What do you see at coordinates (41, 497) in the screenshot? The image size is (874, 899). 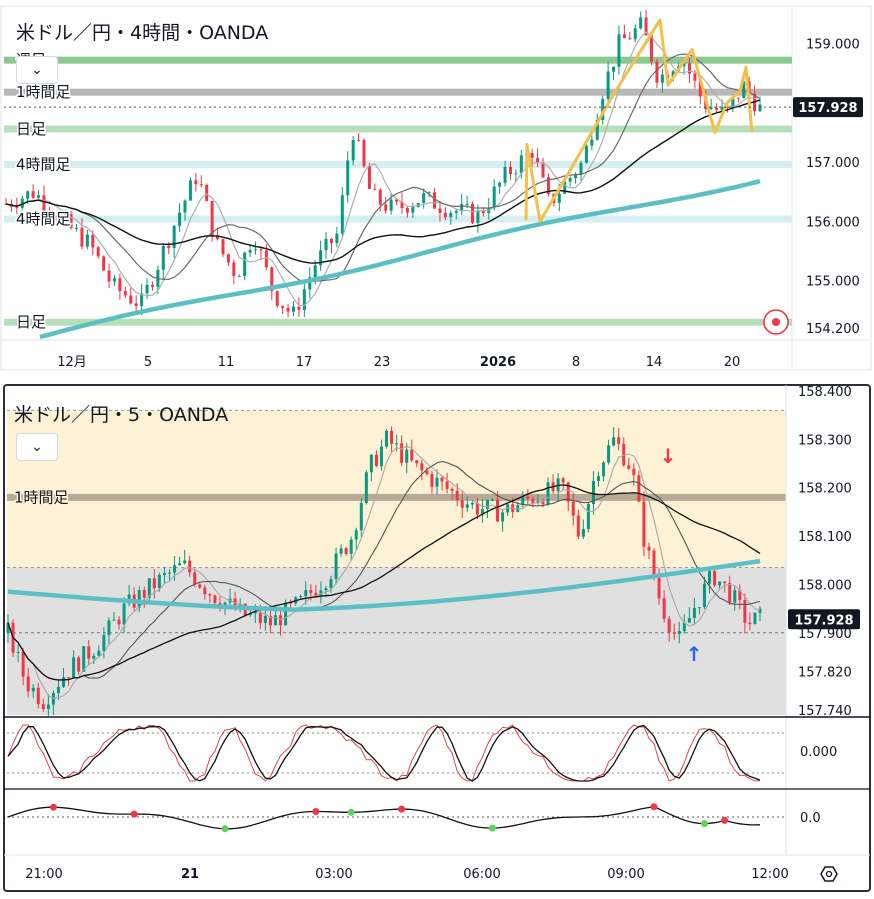 I see `bottom-level-label: 1時間足` at bounding box center [41, 497].